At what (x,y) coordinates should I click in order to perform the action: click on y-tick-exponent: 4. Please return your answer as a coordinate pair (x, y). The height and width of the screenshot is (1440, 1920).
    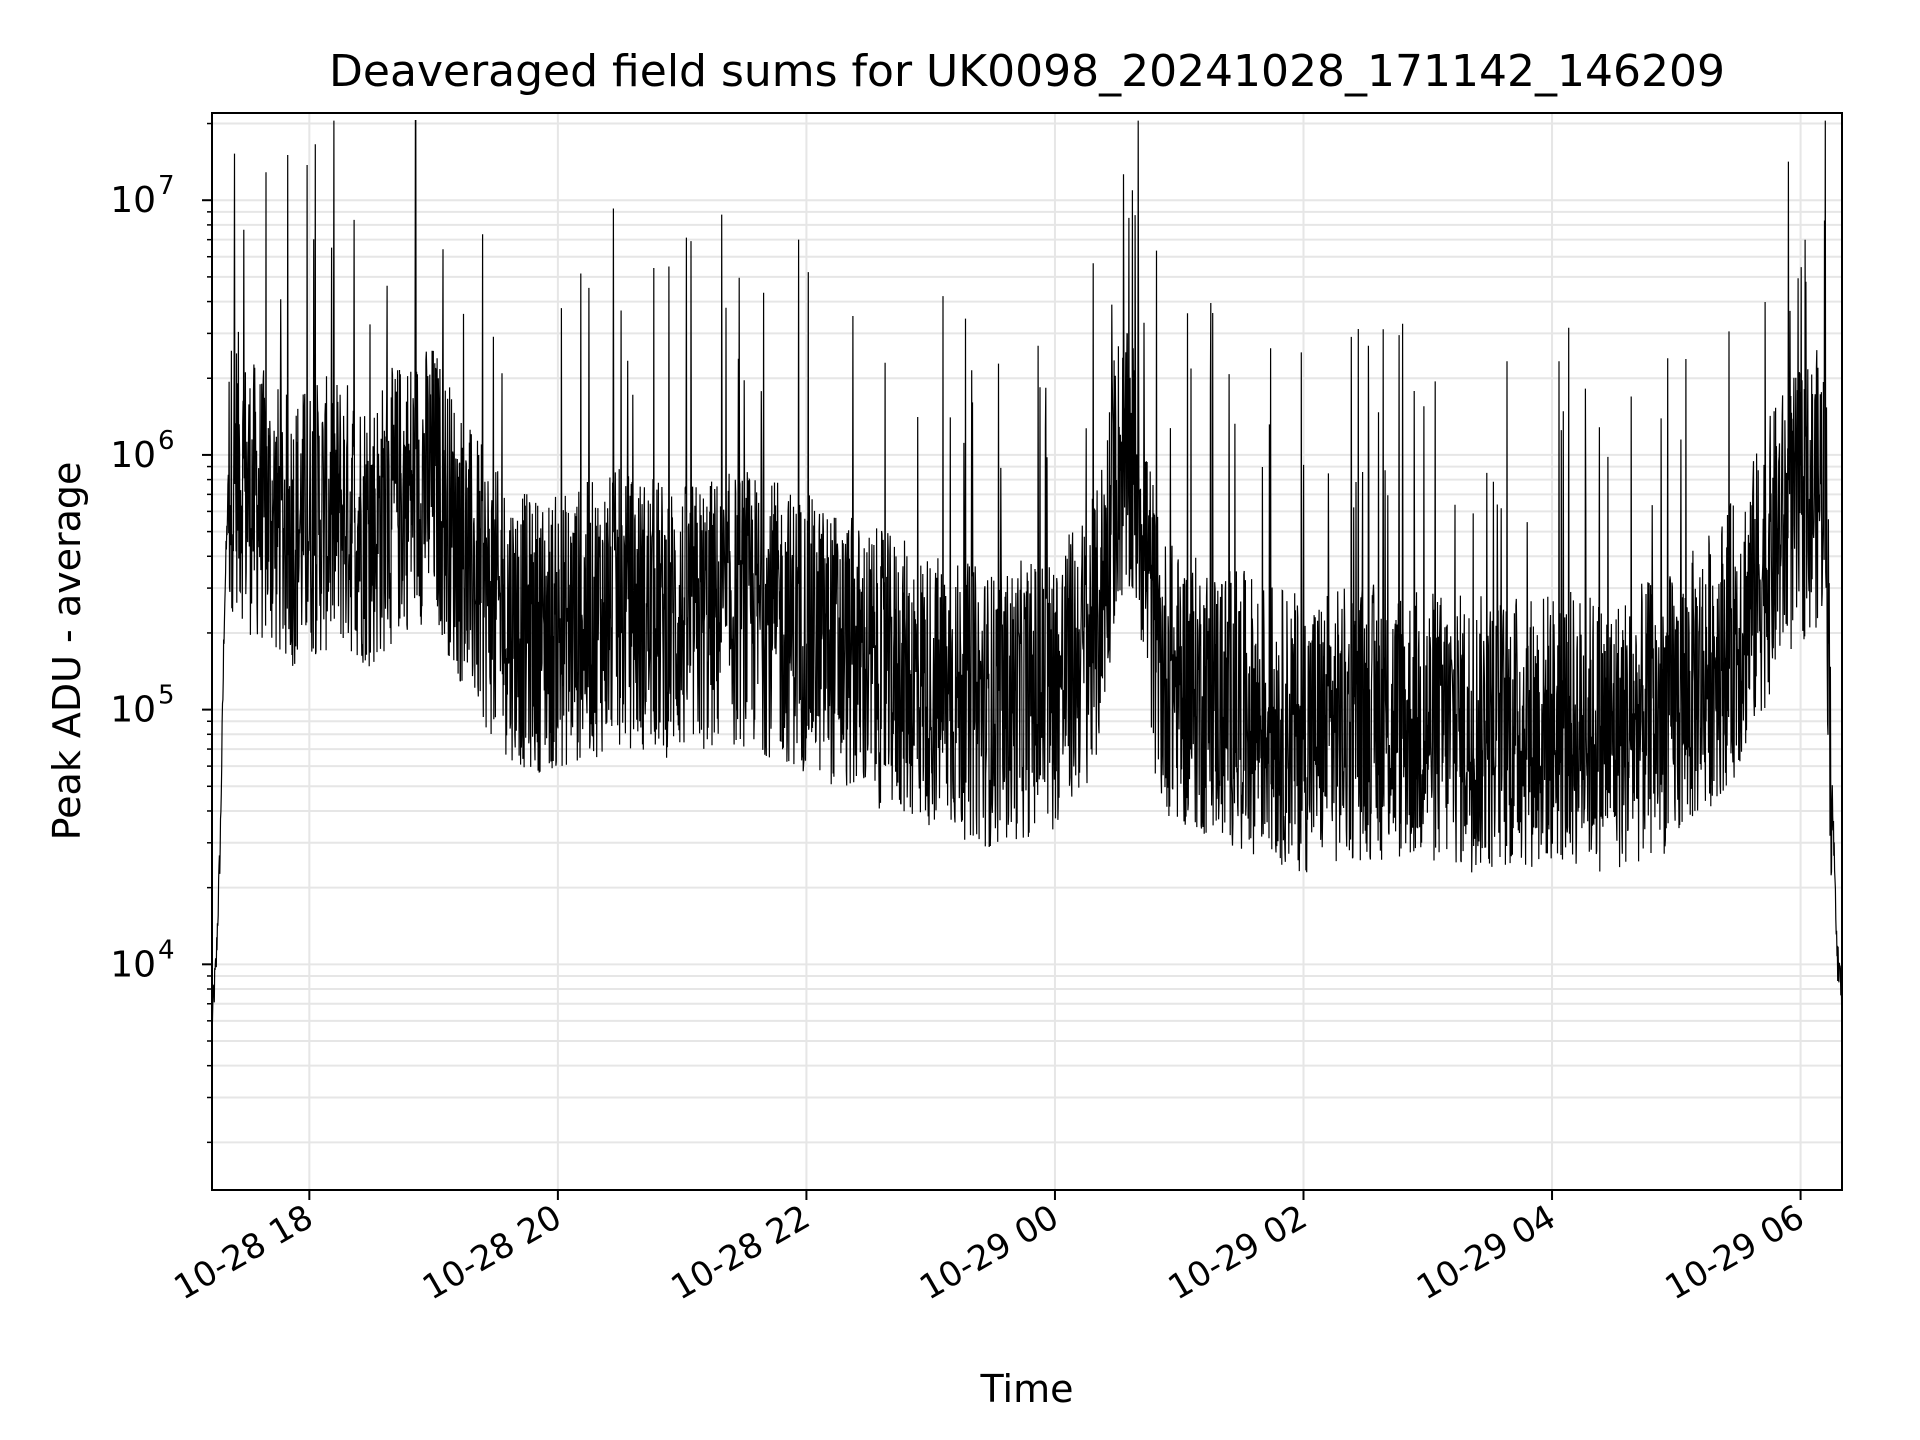
    Looking at the image, I should click on (166, 950).